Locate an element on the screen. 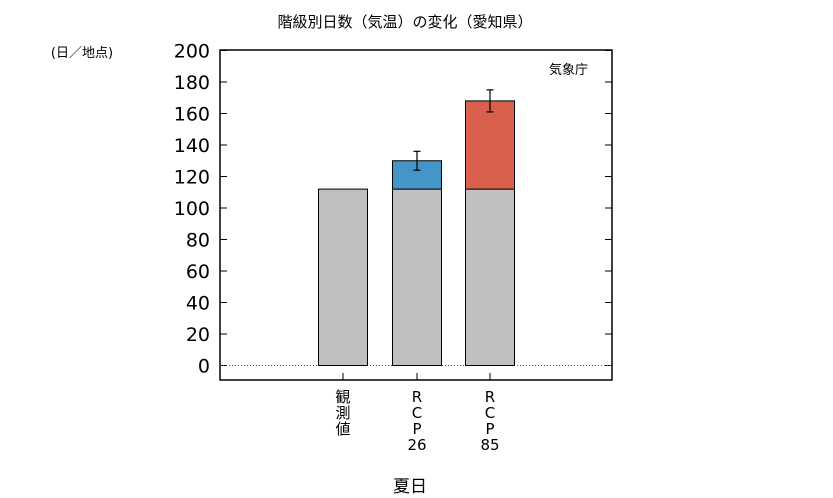 The width and height of the screenshot is (833, 498). y-tick-label: 80 is located at coordinates (198, 241).